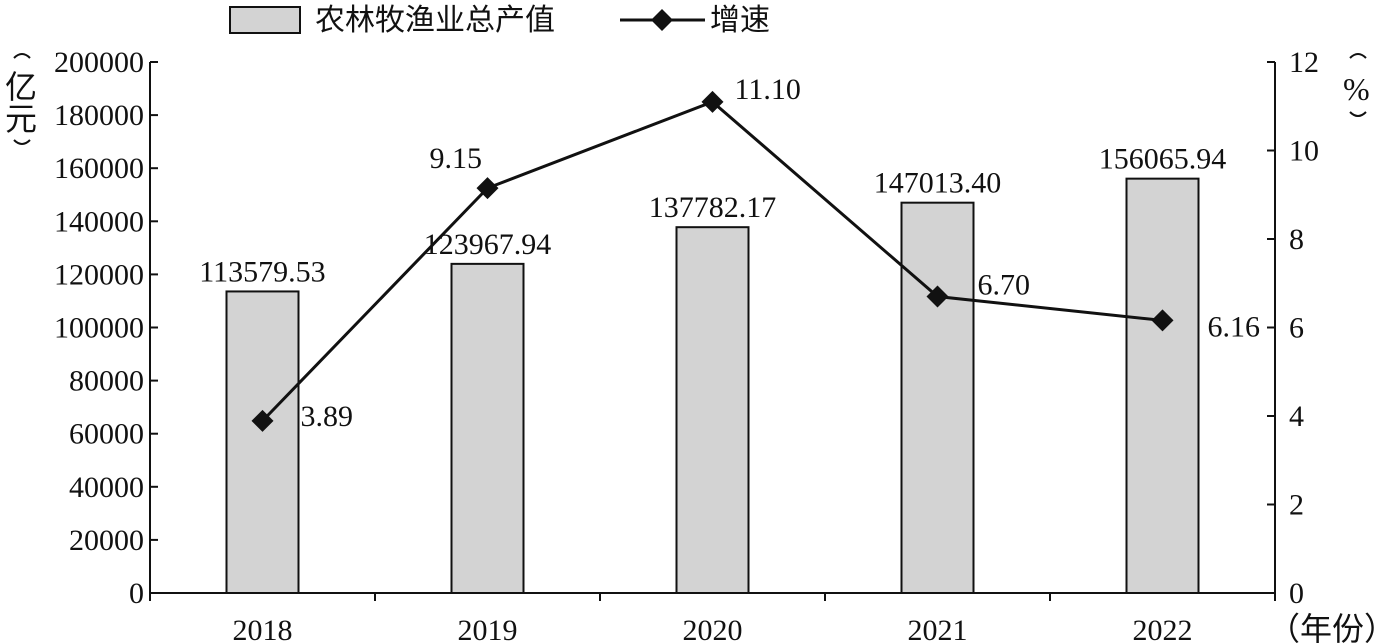  Describe the element at coordinates (99, 62) in the screenshot. I see `left-tick-label: 200000` at that location.